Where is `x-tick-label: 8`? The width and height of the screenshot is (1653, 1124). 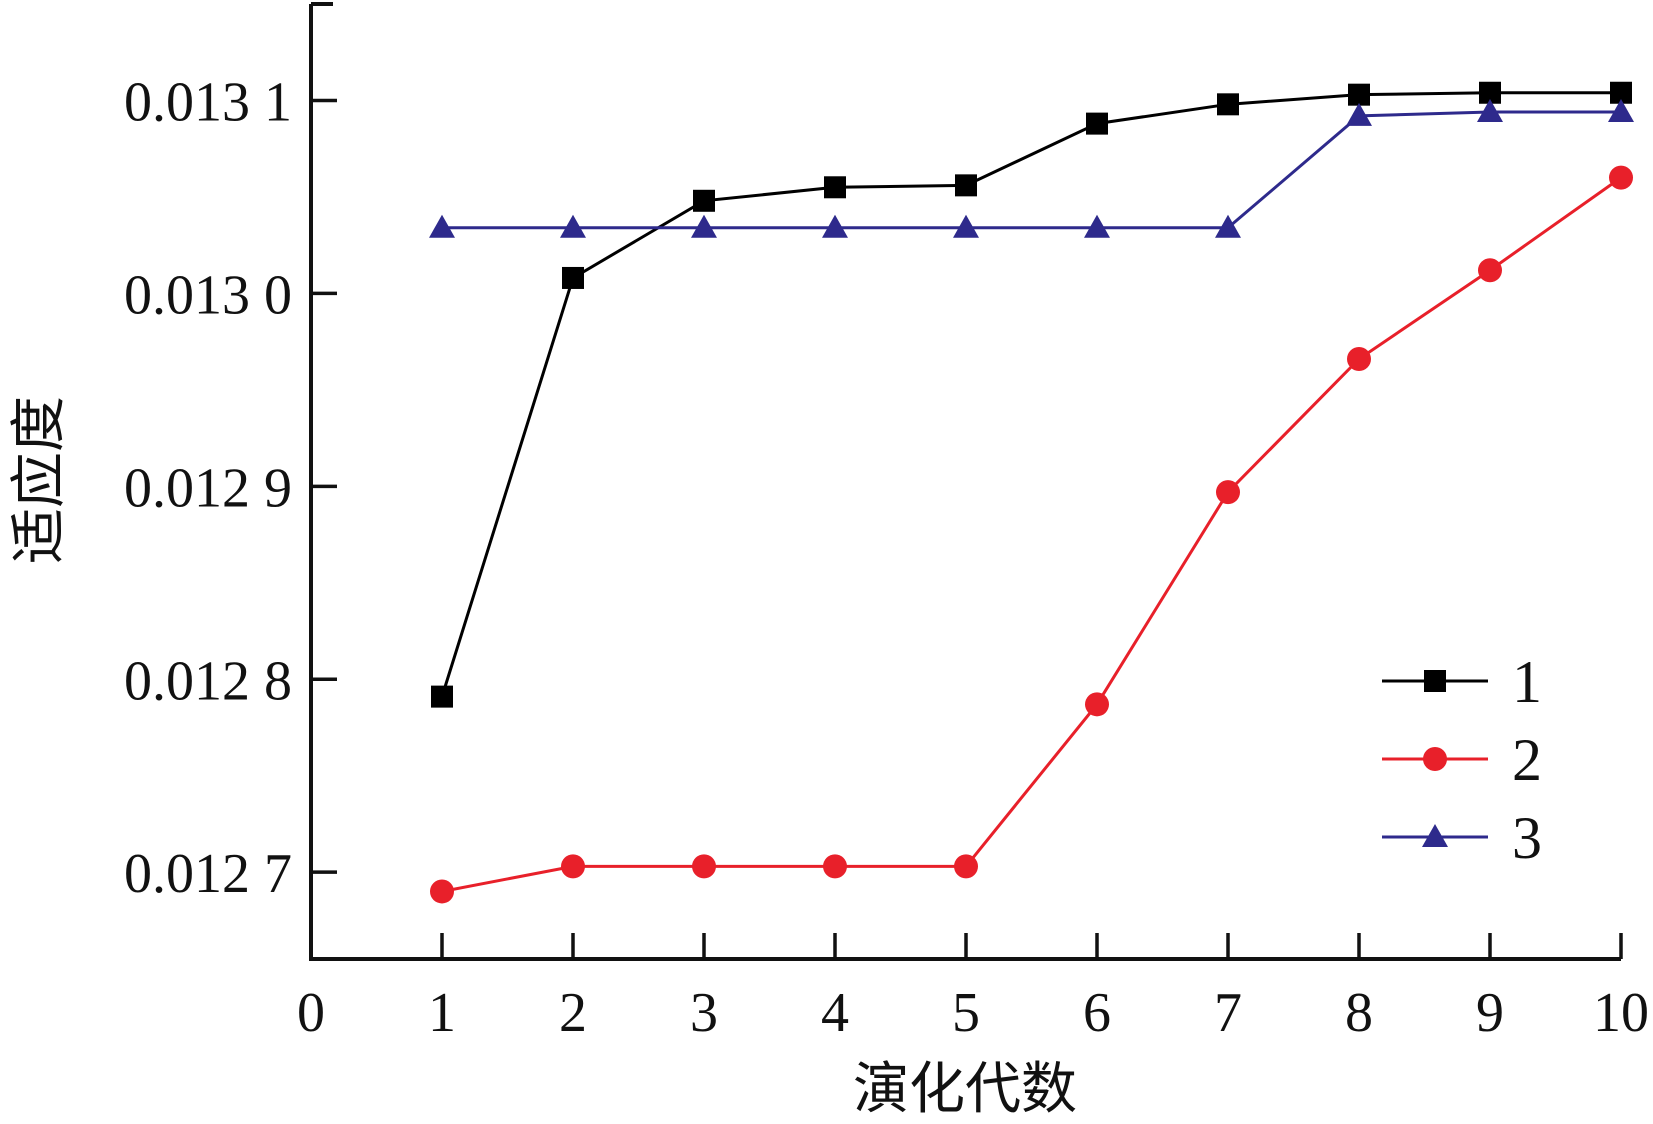 x-tick-label: 8 is located at coordinates (1359, 1013).